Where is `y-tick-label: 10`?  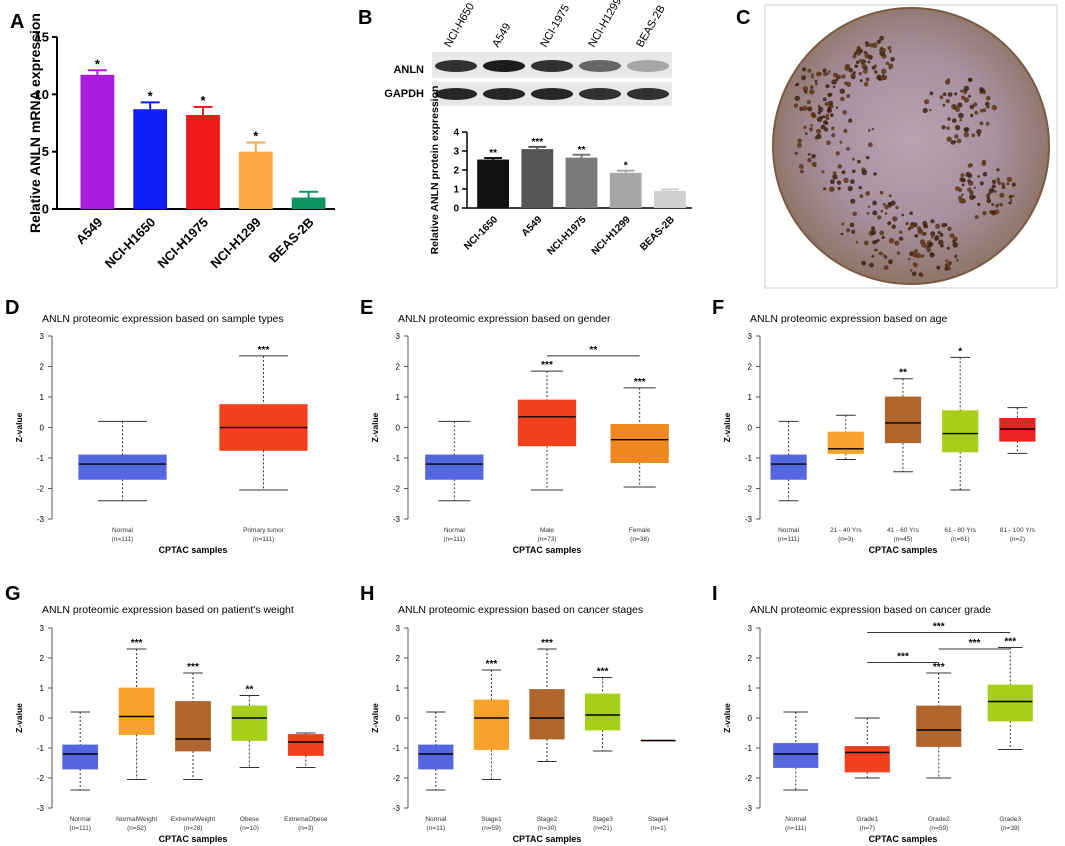
y-tick-label: 10 is located at coordinates (42, 94).